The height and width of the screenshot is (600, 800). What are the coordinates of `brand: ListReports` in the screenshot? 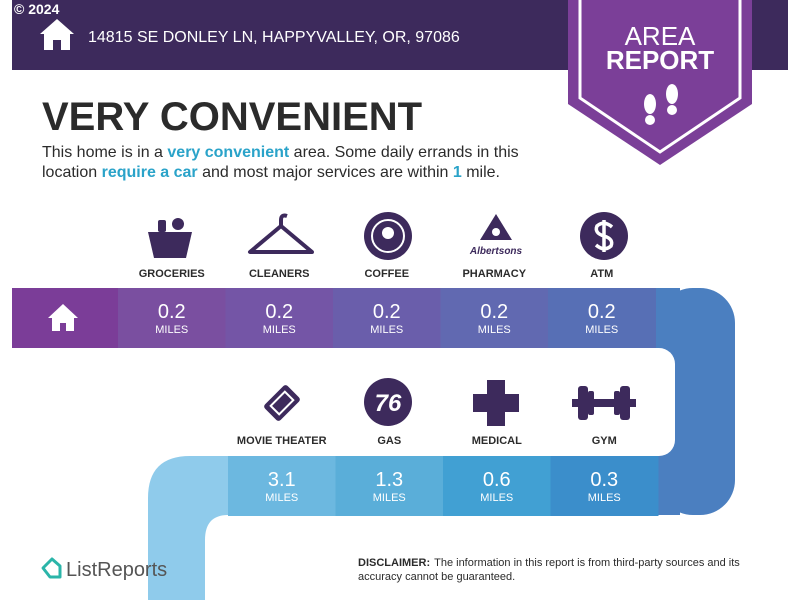 It's located at (116, 570).